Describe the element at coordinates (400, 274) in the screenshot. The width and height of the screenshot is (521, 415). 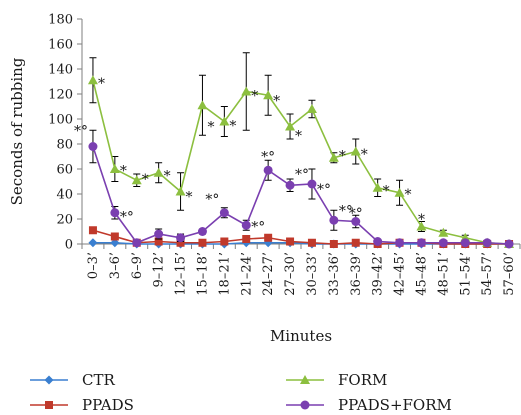
I see `x-tick-label: 42–45’` at that location.